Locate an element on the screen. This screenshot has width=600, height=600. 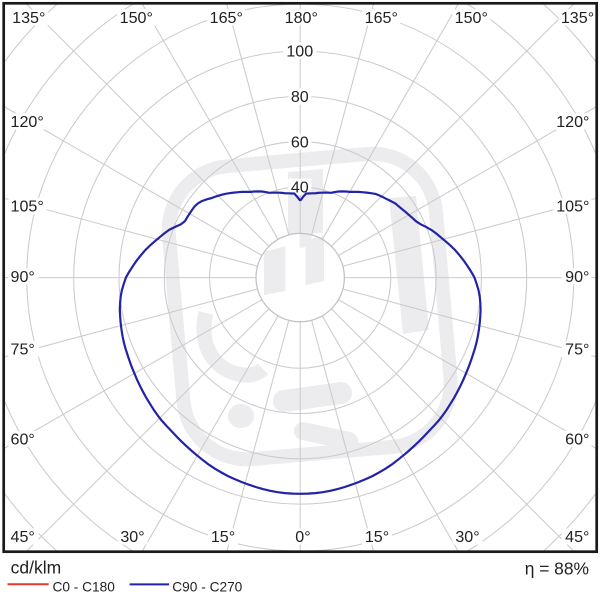
svg-text: 0° is located at coordinates (302, 537).